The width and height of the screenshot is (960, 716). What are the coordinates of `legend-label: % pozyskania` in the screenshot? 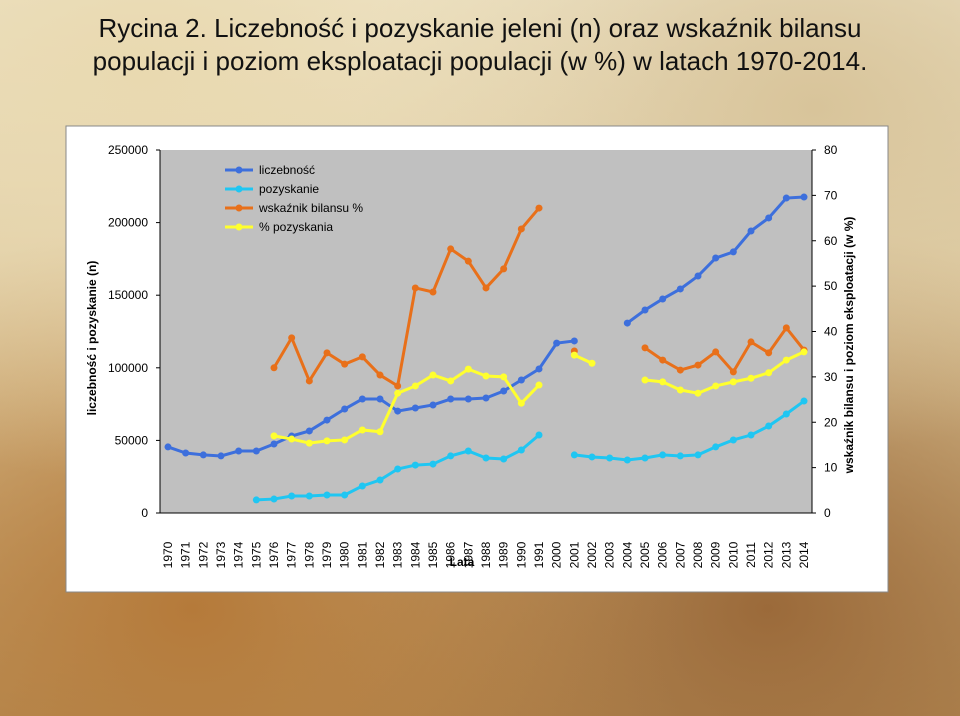 It's located at (296, 227).